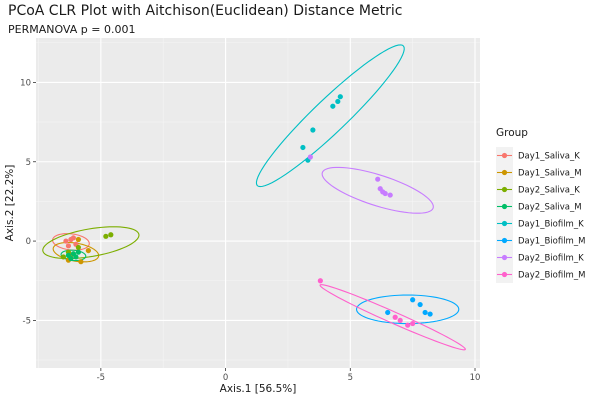  I want to click on legend-label: Day2_Biofilm_M, so click(551, 276).